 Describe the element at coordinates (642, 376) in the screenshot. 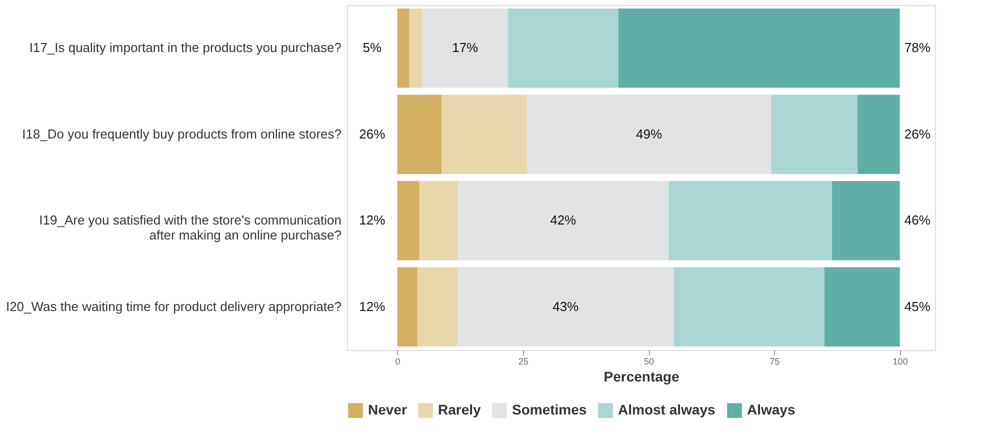

I see `x-axis-title: Percentage` at that location.